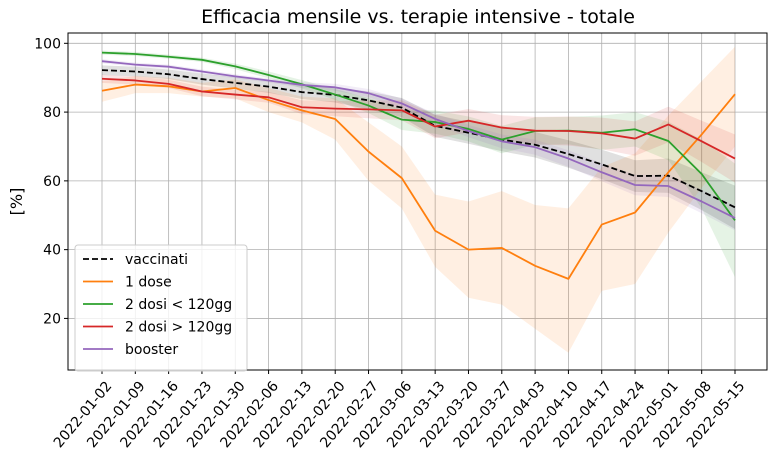 Image resolution: width=775 pixels, height=465 pixels. I want to click on legend-box, so click(161, 308).